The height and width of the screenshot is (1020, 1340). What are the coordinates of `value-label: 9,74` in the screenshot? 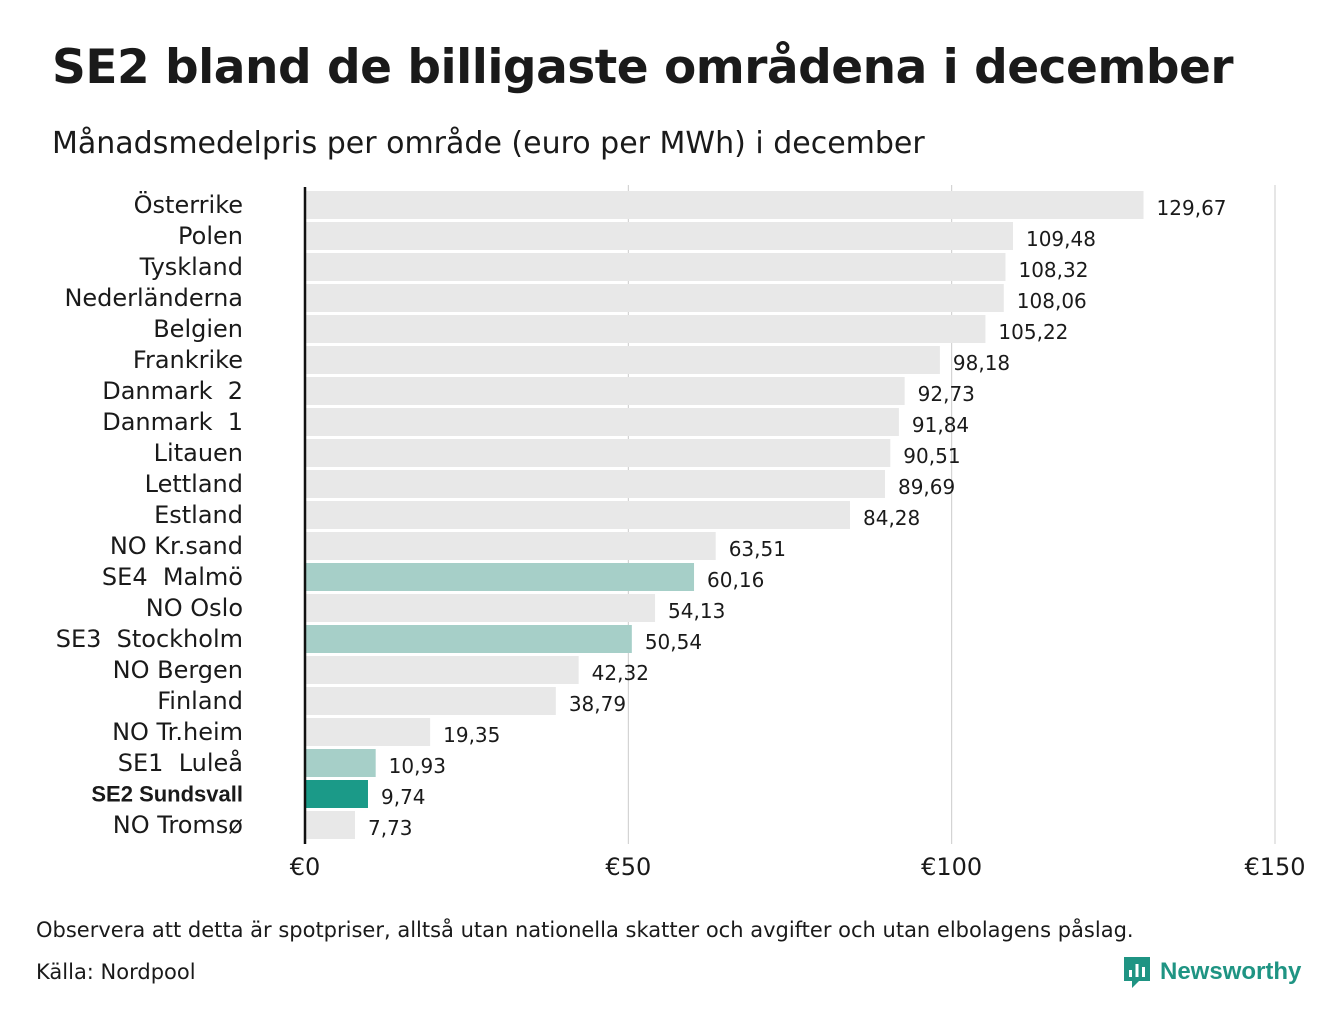 It's located at (403, 797).